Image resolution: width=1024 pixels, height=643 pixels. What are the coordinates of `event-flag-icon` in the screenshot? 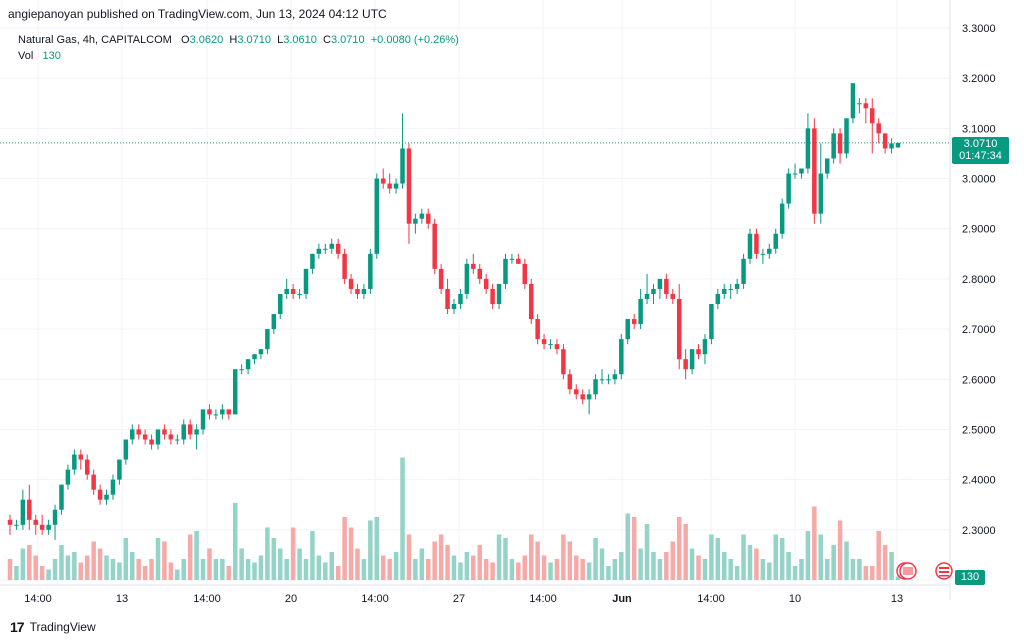 It's located at (906, 571).